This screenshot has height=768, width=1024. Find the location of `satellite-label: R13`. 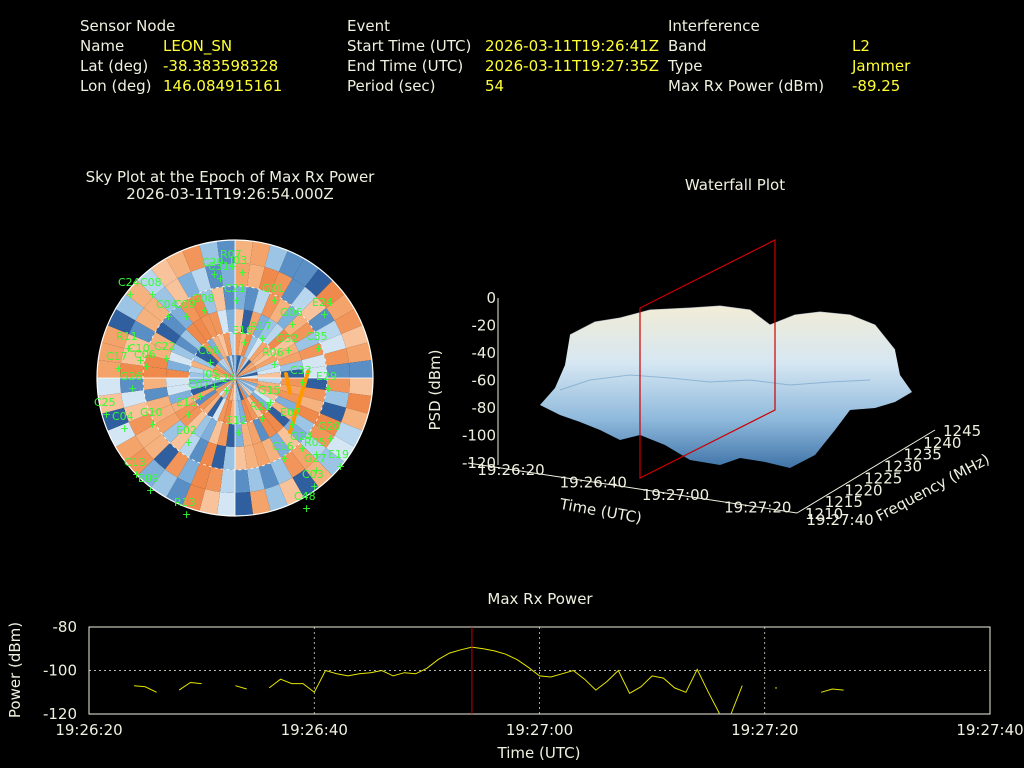

satellite-label: R13 is located at coordinates (185, 502).